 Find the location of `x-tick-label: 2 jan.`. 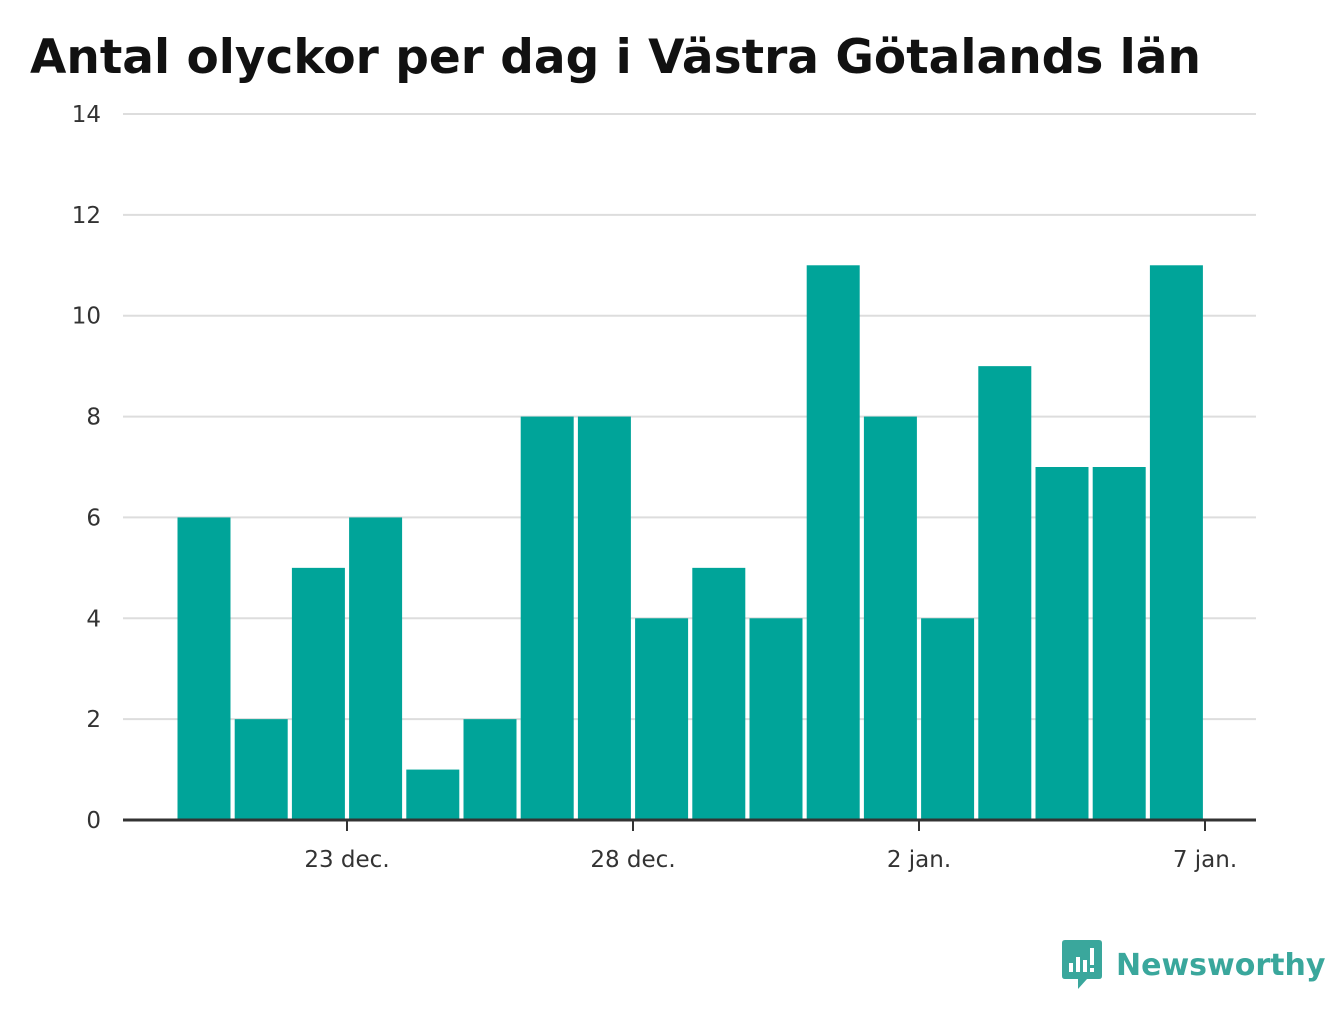

x-tick-label: 2 jan. is located at coordinates (919, 860).